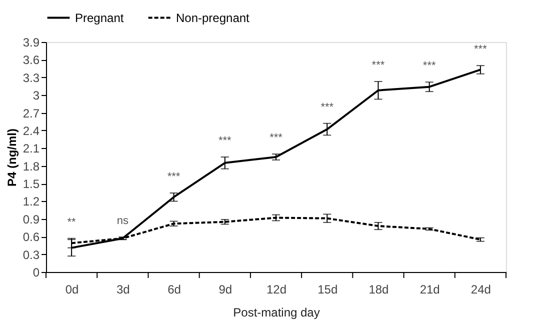 This screenshot has height=330, width=533. Describe the element at coordinates (11, 157) in the screenshot. I see `y-axis-title: P4 (ng/ml)` at that location.